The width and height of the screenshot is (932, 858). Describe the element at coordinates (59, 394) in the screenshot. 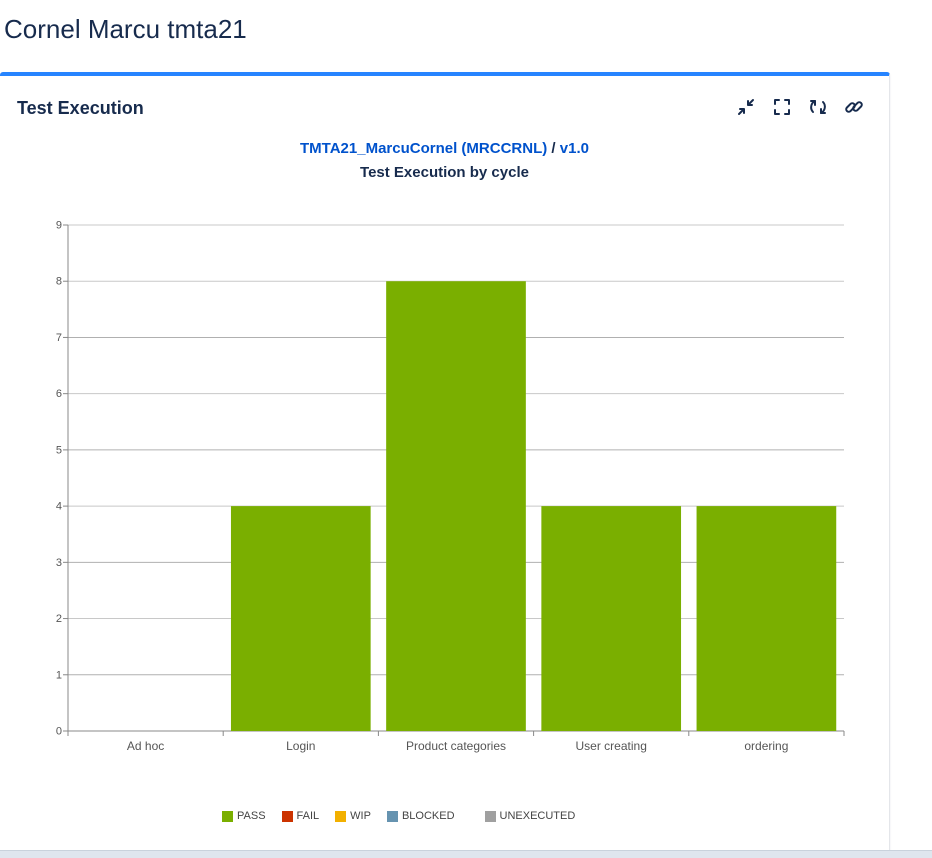

I see `y-tick-label: 6` at that location.